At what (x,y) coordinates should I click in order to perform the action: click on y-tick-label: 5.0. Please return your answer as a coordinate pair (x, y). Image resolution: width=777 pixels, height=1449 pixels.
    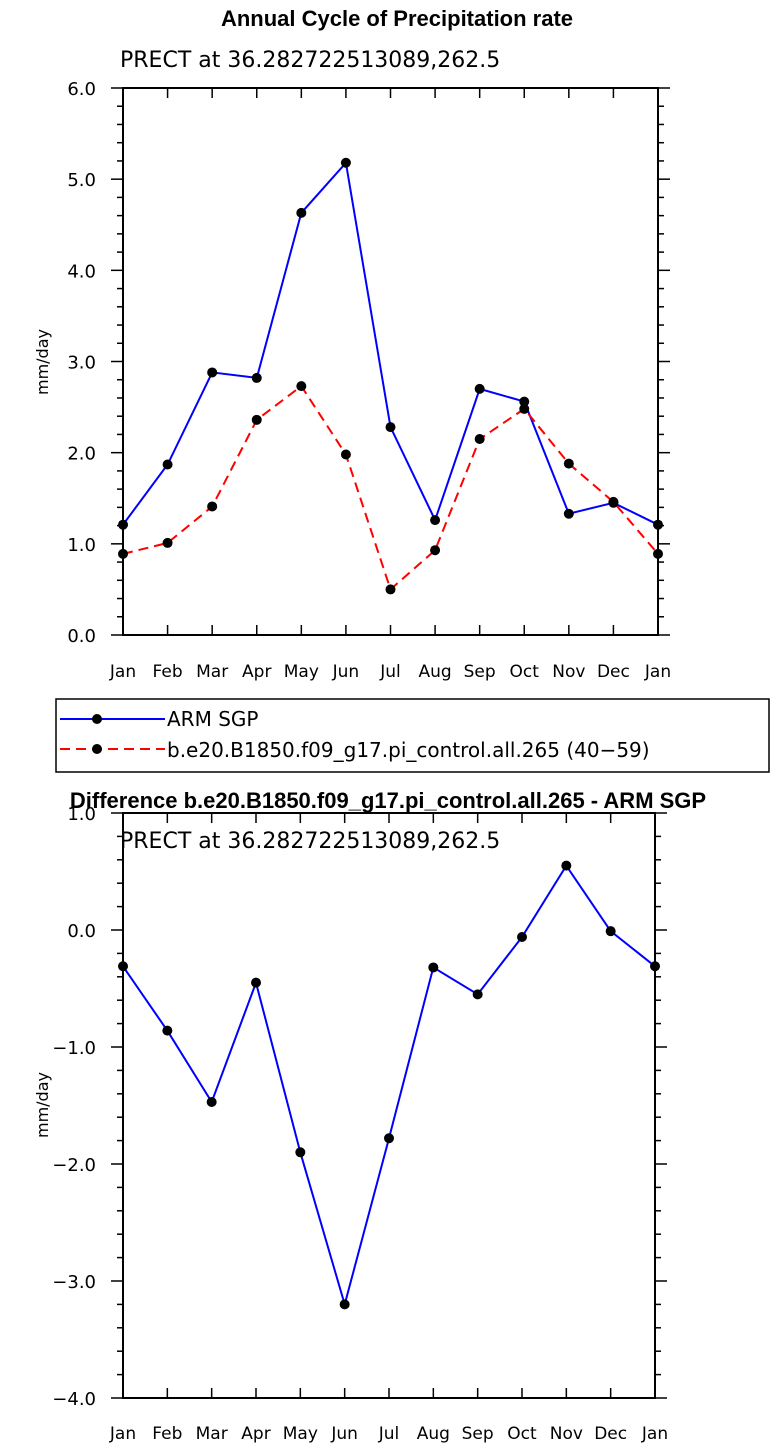
    Looking at the image, I should click on (81, 180).